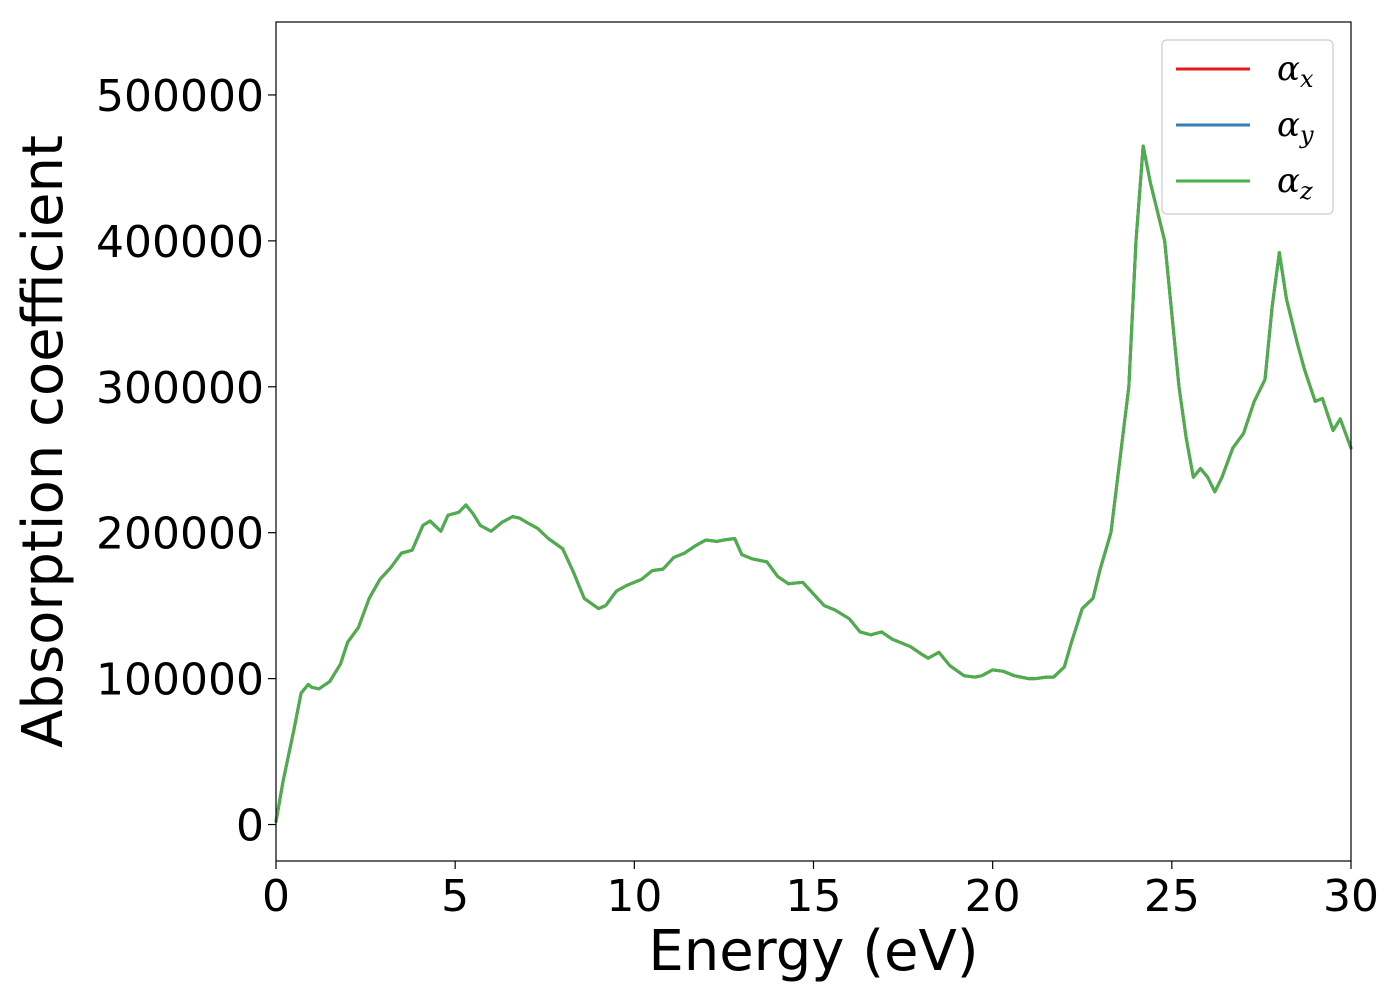  Describe the element at coordinates (180, 96) in the screenshot. I see `y-tick-label: 500000` at that location.